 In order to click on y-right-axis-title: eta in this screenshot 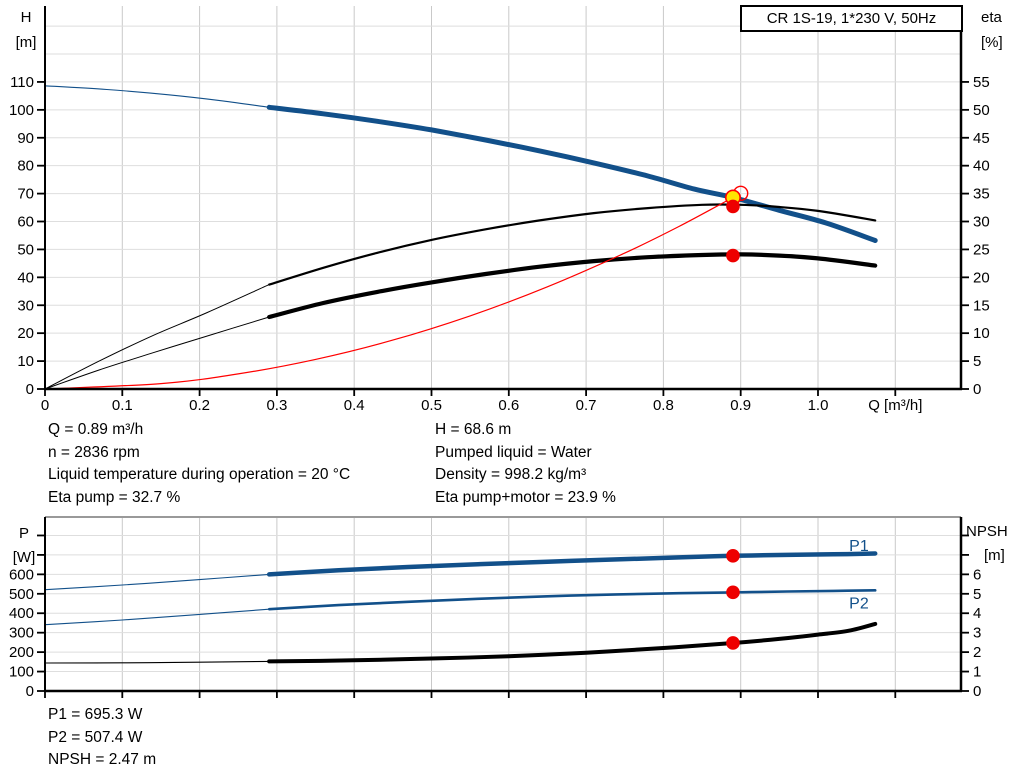, I will do `click(992, 17)`.